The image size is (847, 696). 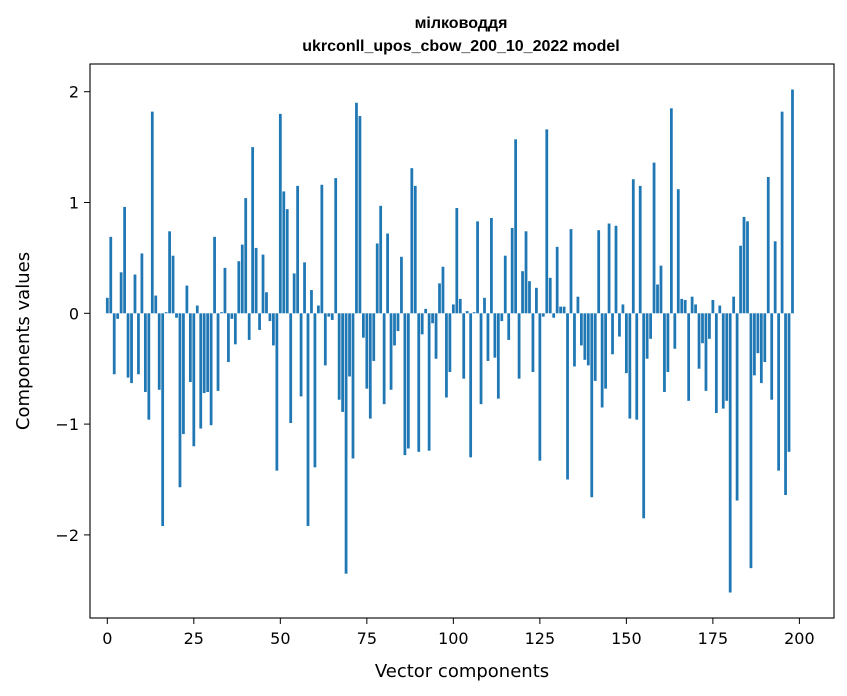 What do you see at coordinates (23, 341) in the screenshot?
I see `y-axis-label: Components values` at bounding box center [23, 341].